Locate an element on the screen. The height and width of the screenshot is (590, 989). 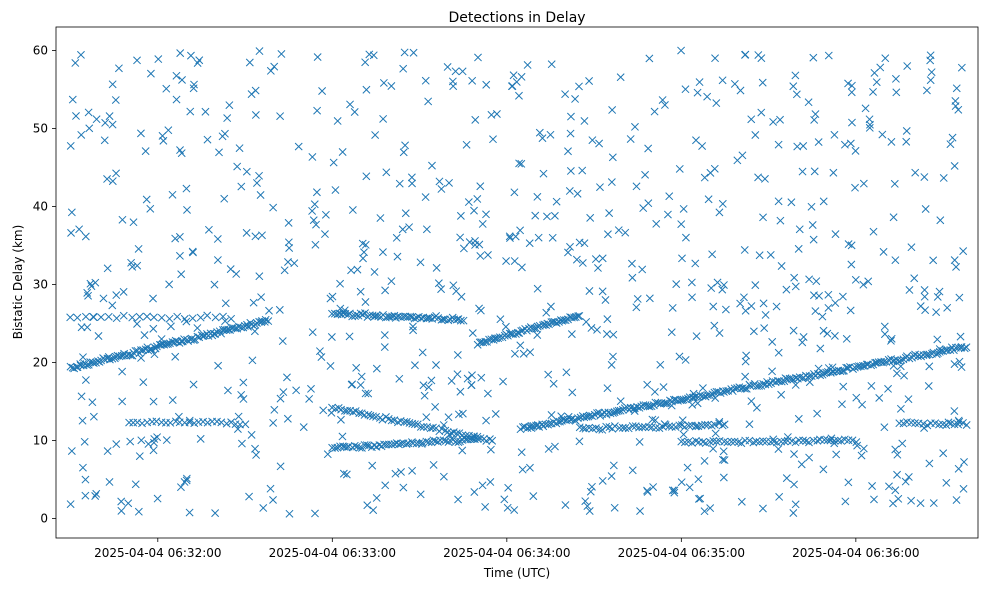
x-tick-label: 2025-04-04 06:32:00 is located at coordinates (157, 553).